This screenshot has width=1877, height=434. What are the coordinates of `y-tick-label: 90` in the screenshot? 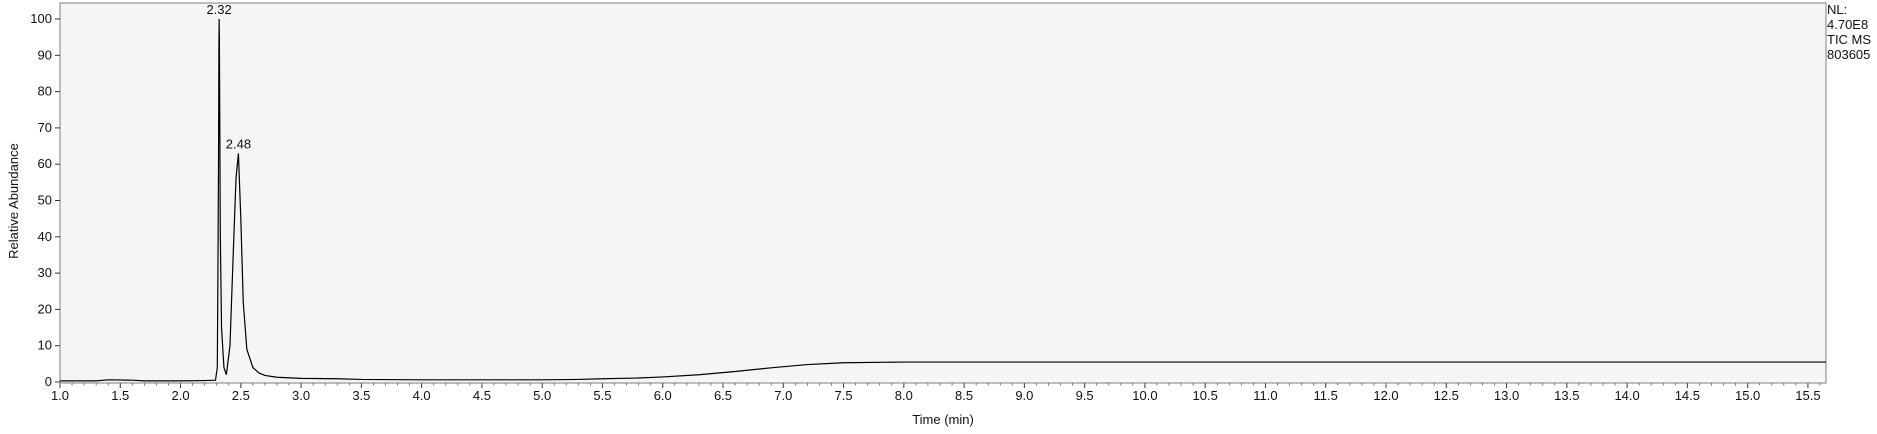 It's located at (45, 54).